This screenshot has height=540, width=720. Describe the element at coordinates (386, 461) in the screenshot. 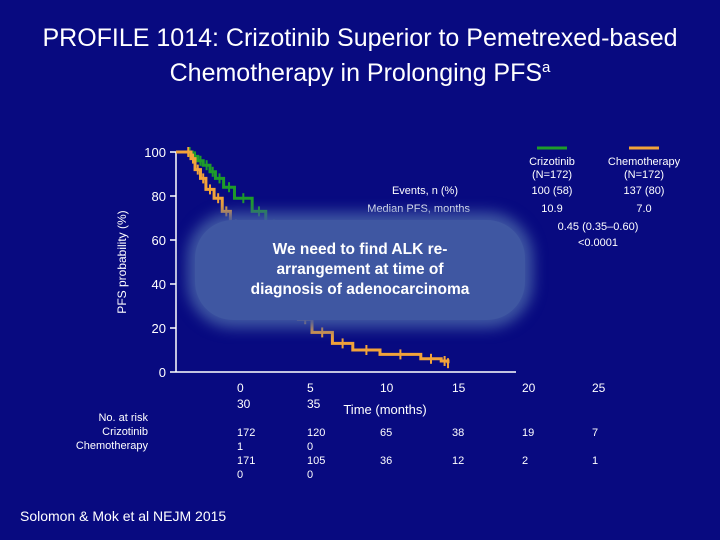

I see `at-risk-chemotherapy-value: 36` at that location.